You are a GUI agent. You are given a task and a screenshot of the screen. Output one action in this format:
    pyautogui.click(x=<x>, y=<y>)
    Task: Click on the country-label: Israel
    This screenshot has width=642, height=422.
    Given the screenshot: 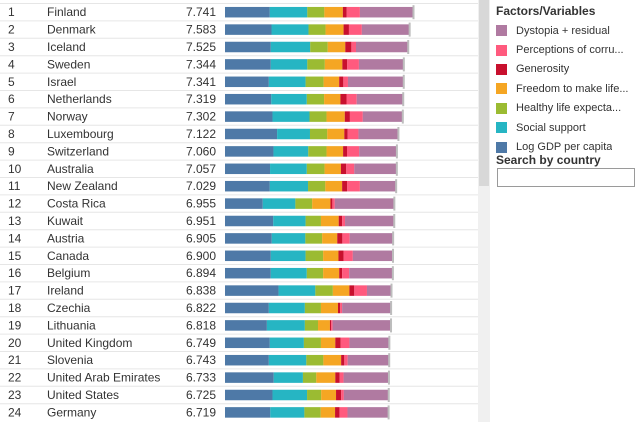 What is the action you would take?
    pyautogui.click(x=61, y=82)
    